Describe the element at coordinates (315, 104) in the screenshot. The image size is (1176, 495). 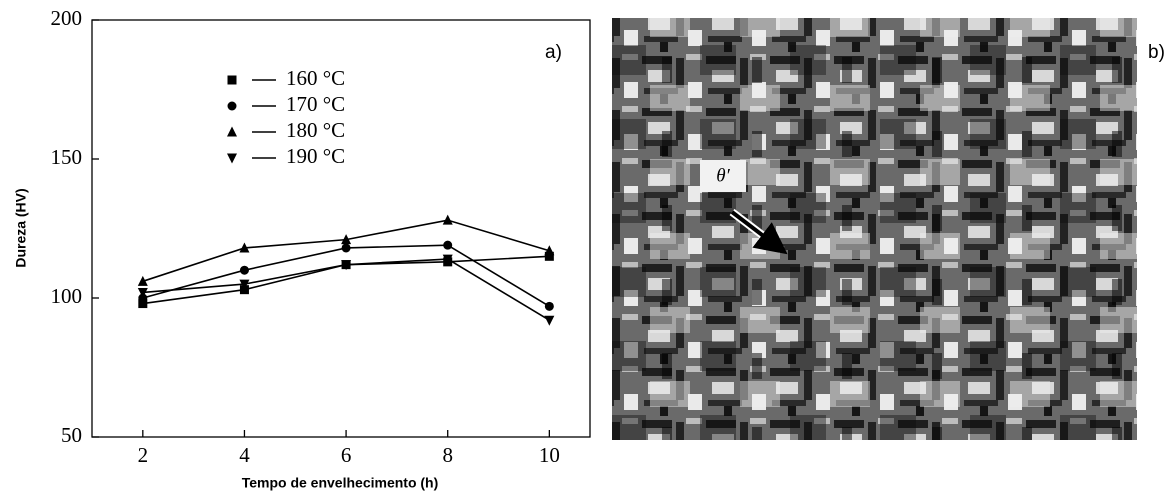
I see `legend-label: 170 °C` at that location.